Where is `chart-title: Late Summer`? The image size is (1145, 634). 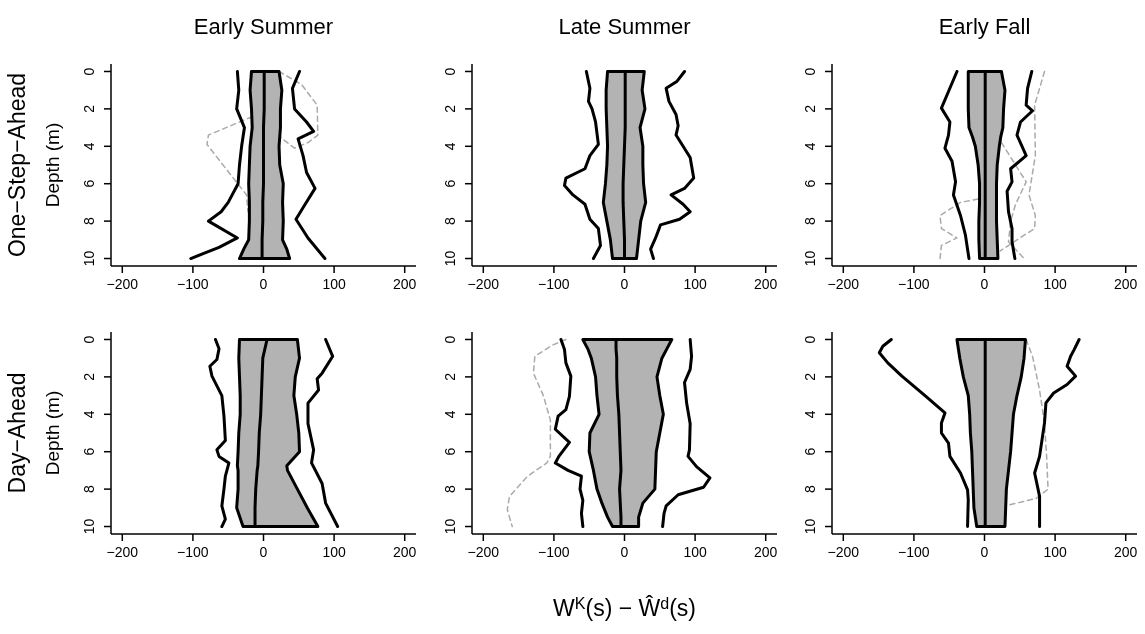 chart-title: Late Summer is located at coordinates (624, 26).